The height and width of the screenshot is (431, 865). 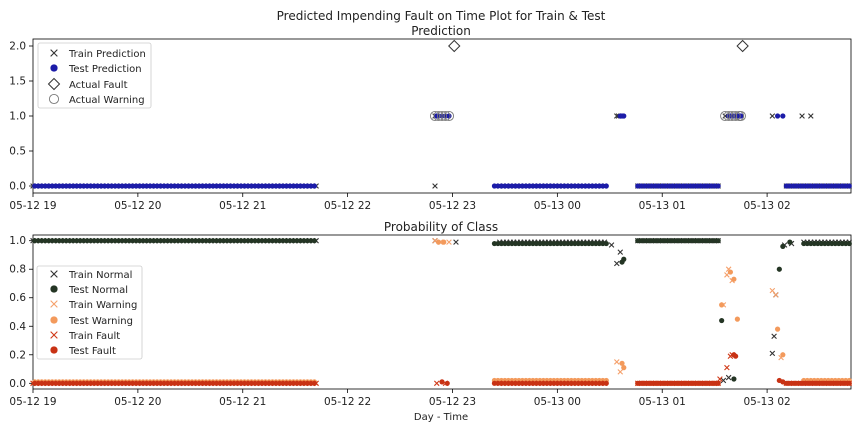 What do you see at coordinates (94, 336) in the screenshot?
I see `legend-label-train-fault: Train Fault` at bounding box center [94, 336].